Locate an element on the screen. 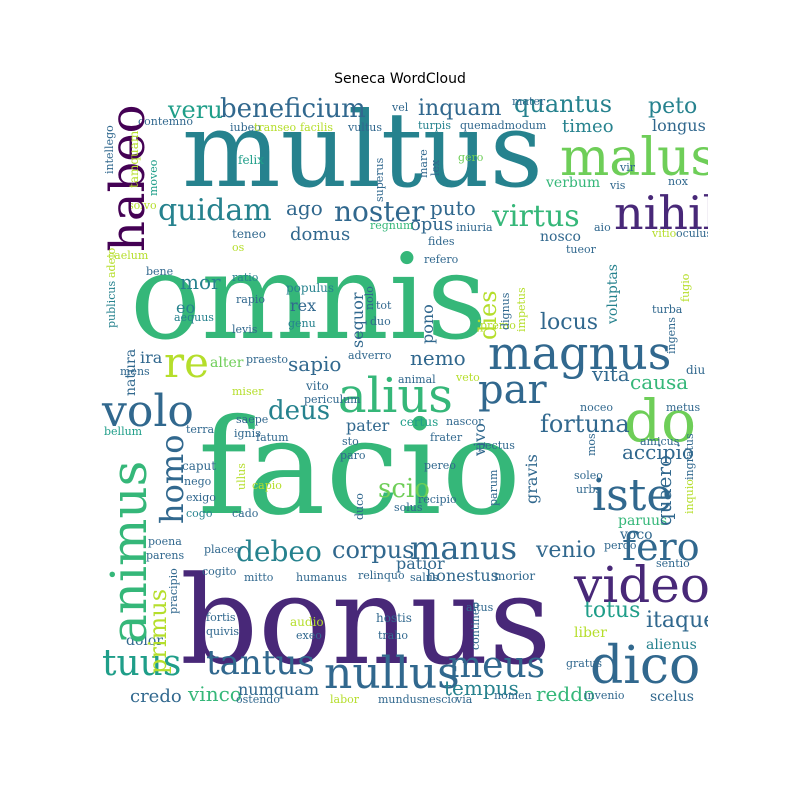  word-causa: causa is located at coordinates (659, 382).